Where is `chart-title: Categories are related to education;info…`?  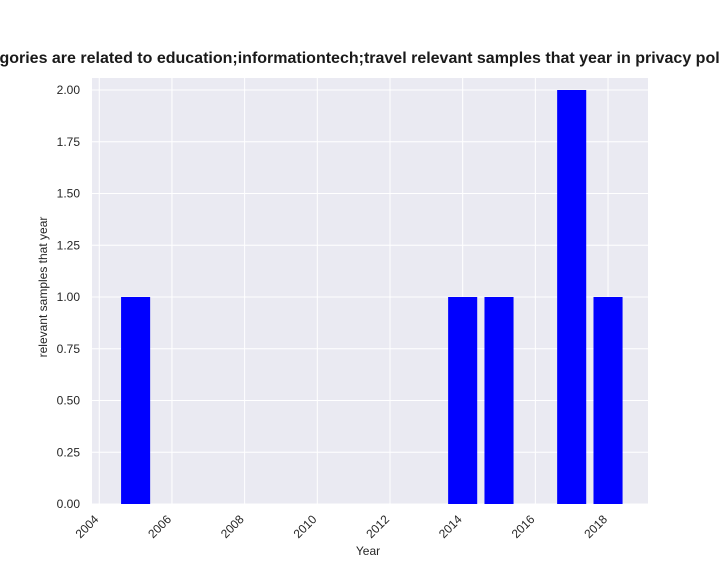 chart-title: Categories are related to education;info… is located at coordinates (360, 58).